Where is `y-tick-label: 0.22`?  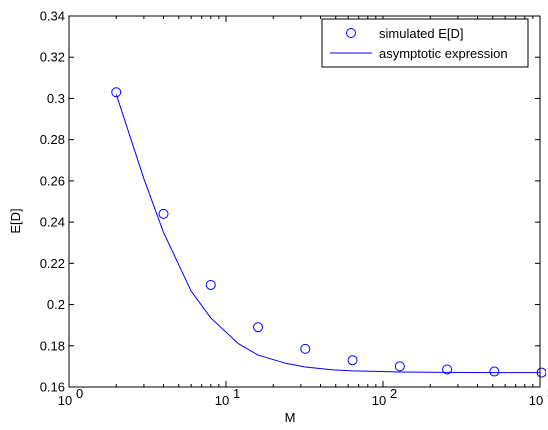
y-tick-label: 0.22 is located at coordinates (52, 263).